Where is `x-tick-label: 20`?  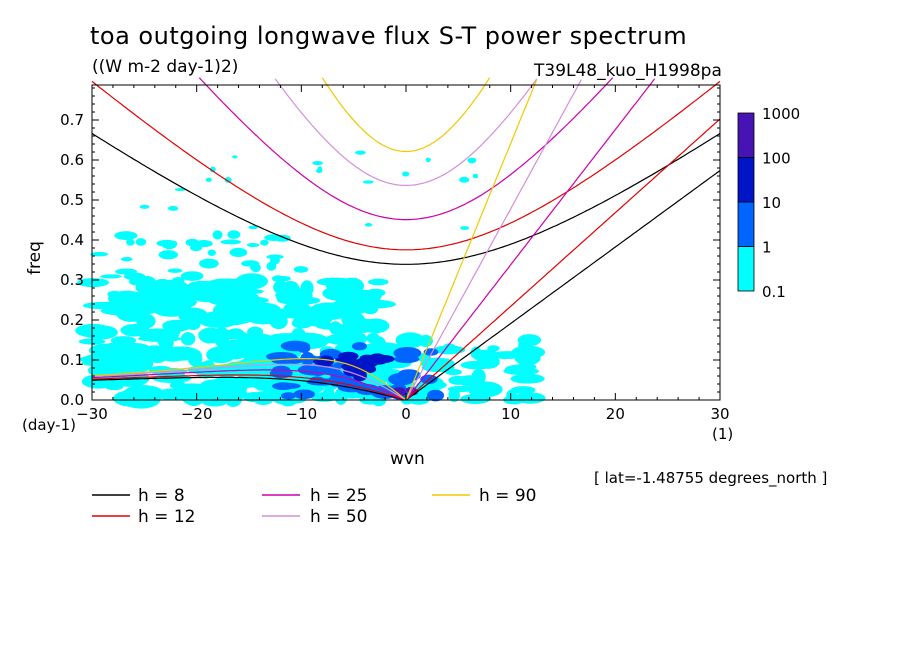
x-tick-label: 20 is located at coordinates (615, 414).